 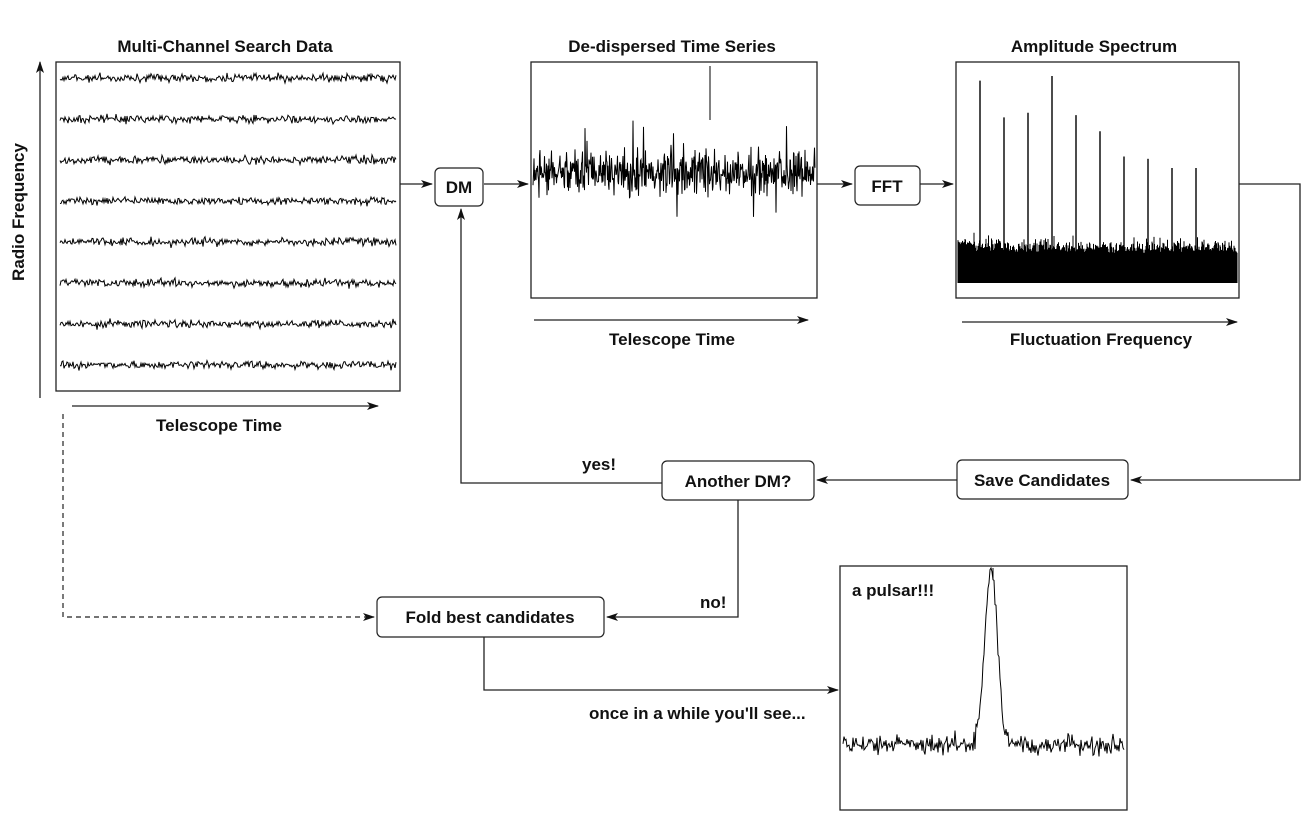 I want to click on search-data-title: Multi-Channel Search Data, so click(x=225, y=46).